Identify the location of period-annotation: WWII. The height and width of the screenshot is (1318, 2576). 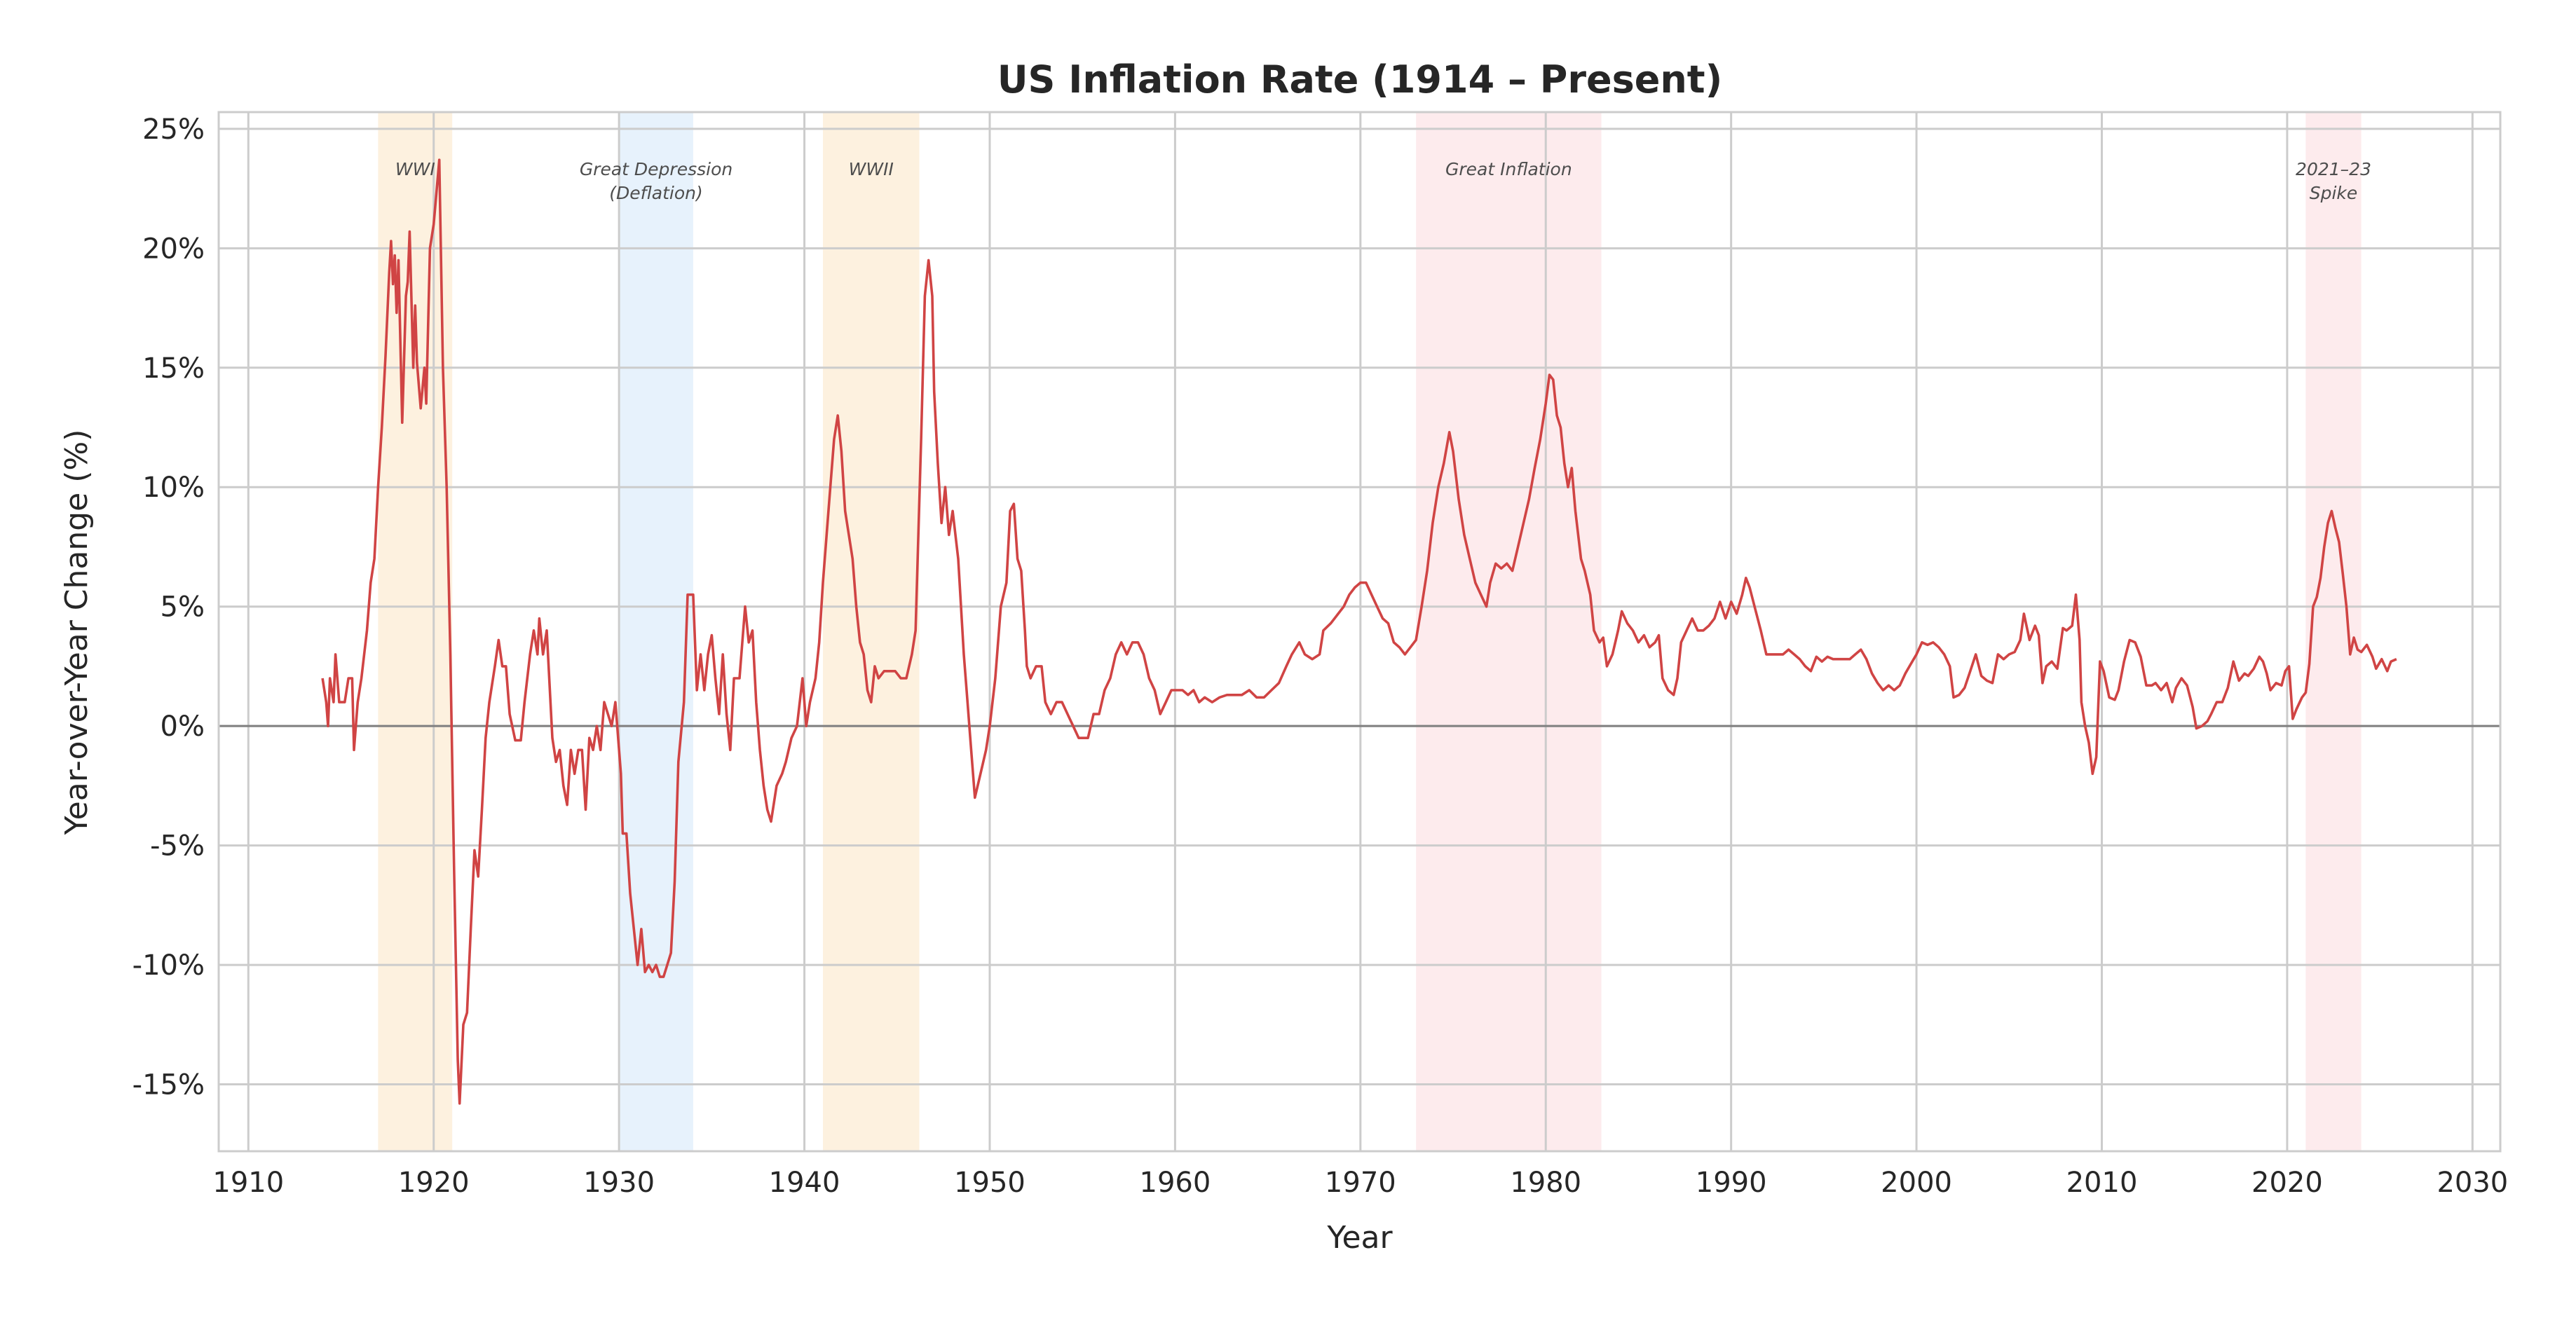
(872, 169).